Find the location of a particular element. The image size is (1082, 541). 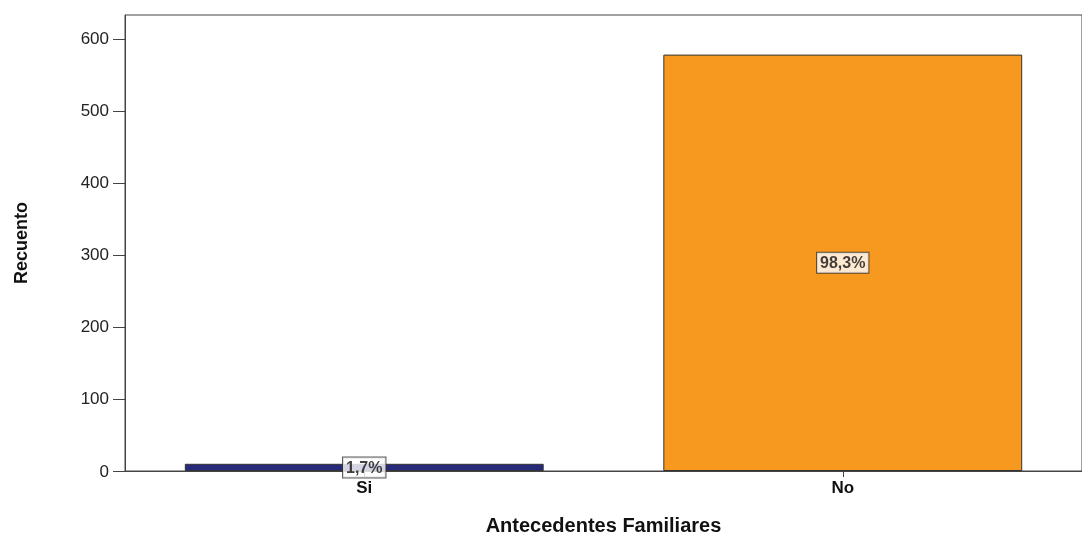

y-tick-label: 600 is located at coordinates (94, 39).